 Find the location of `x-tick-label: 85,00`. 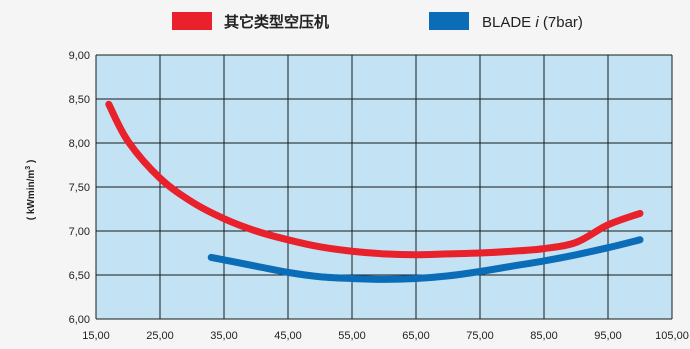

x-tick-label: 85,00 is located at coordinates (544, 336).